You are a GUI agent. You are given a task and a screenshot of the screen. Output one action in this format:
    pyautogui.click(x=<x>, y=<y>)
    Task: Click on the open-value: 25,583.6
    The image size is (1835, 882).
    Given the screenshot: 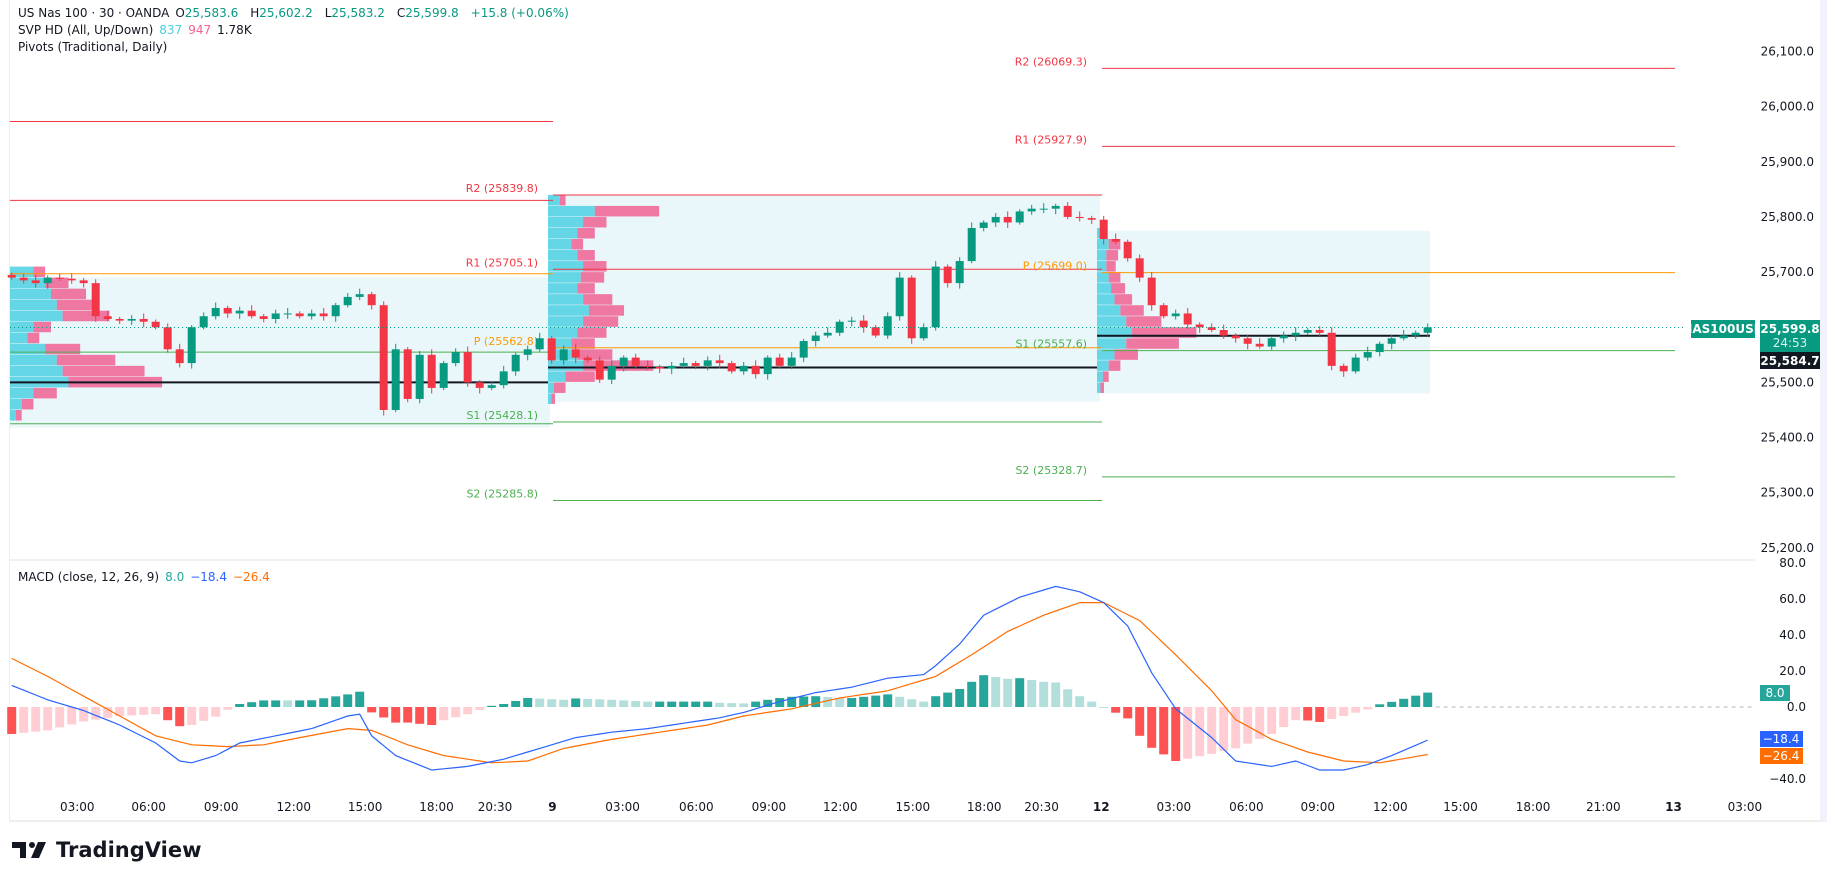 What is the action you would take?
    pyautogui.click(x=211, y=13)
    